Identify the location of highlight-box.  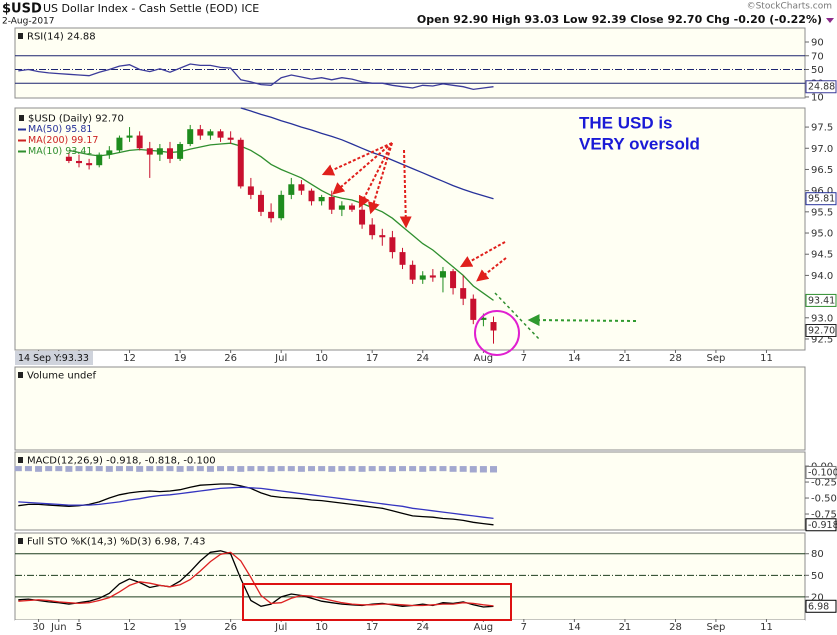
(377, 602).